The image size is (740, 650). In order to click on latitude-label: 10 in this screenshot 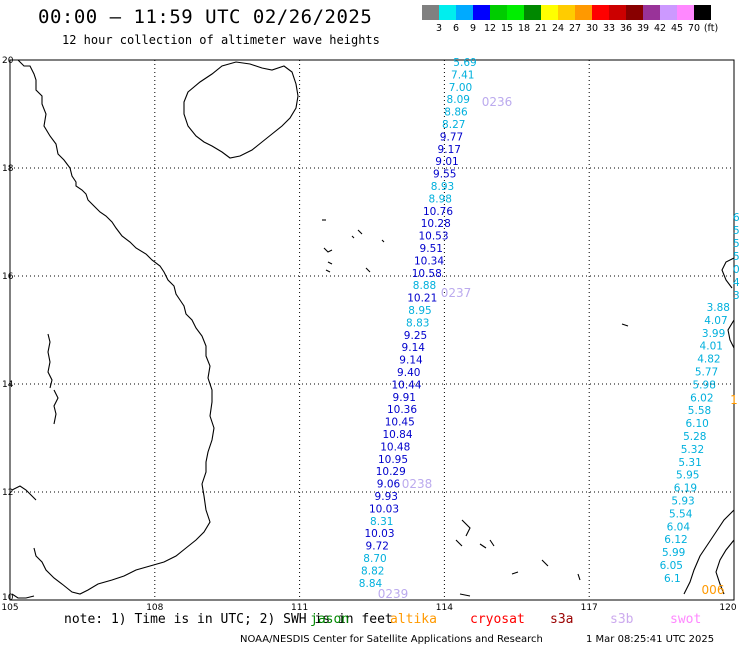, I will do `click(8, 598)`.